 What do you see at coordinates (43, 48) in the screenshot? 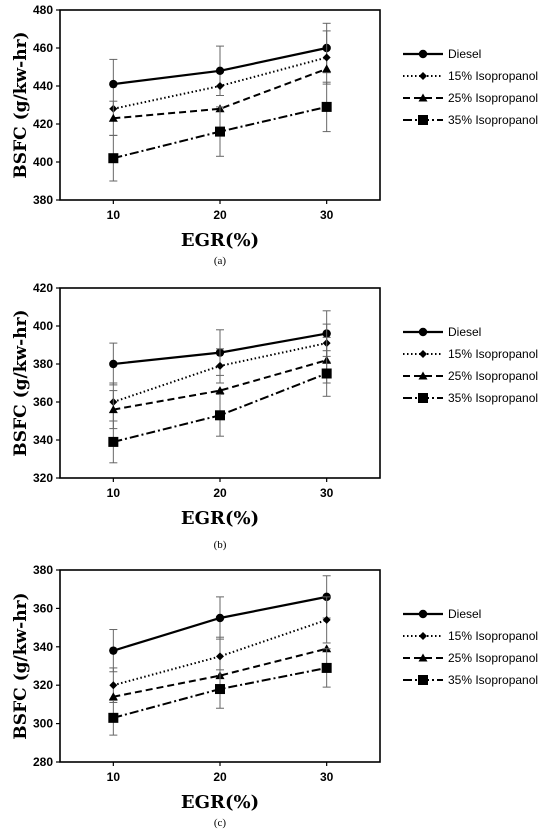
I see `y-tick-label: 460` at bounding box center [43, 48].